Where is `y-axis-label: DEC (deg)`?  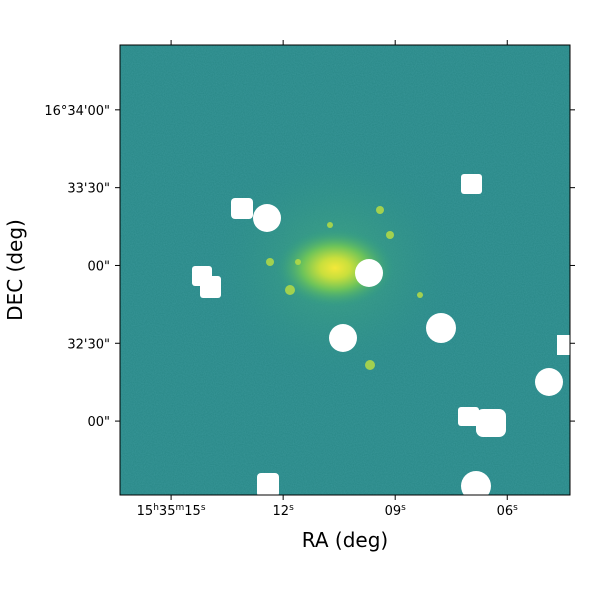
y-axis-label: DEC (deg) is located at coordinates (15, 270).